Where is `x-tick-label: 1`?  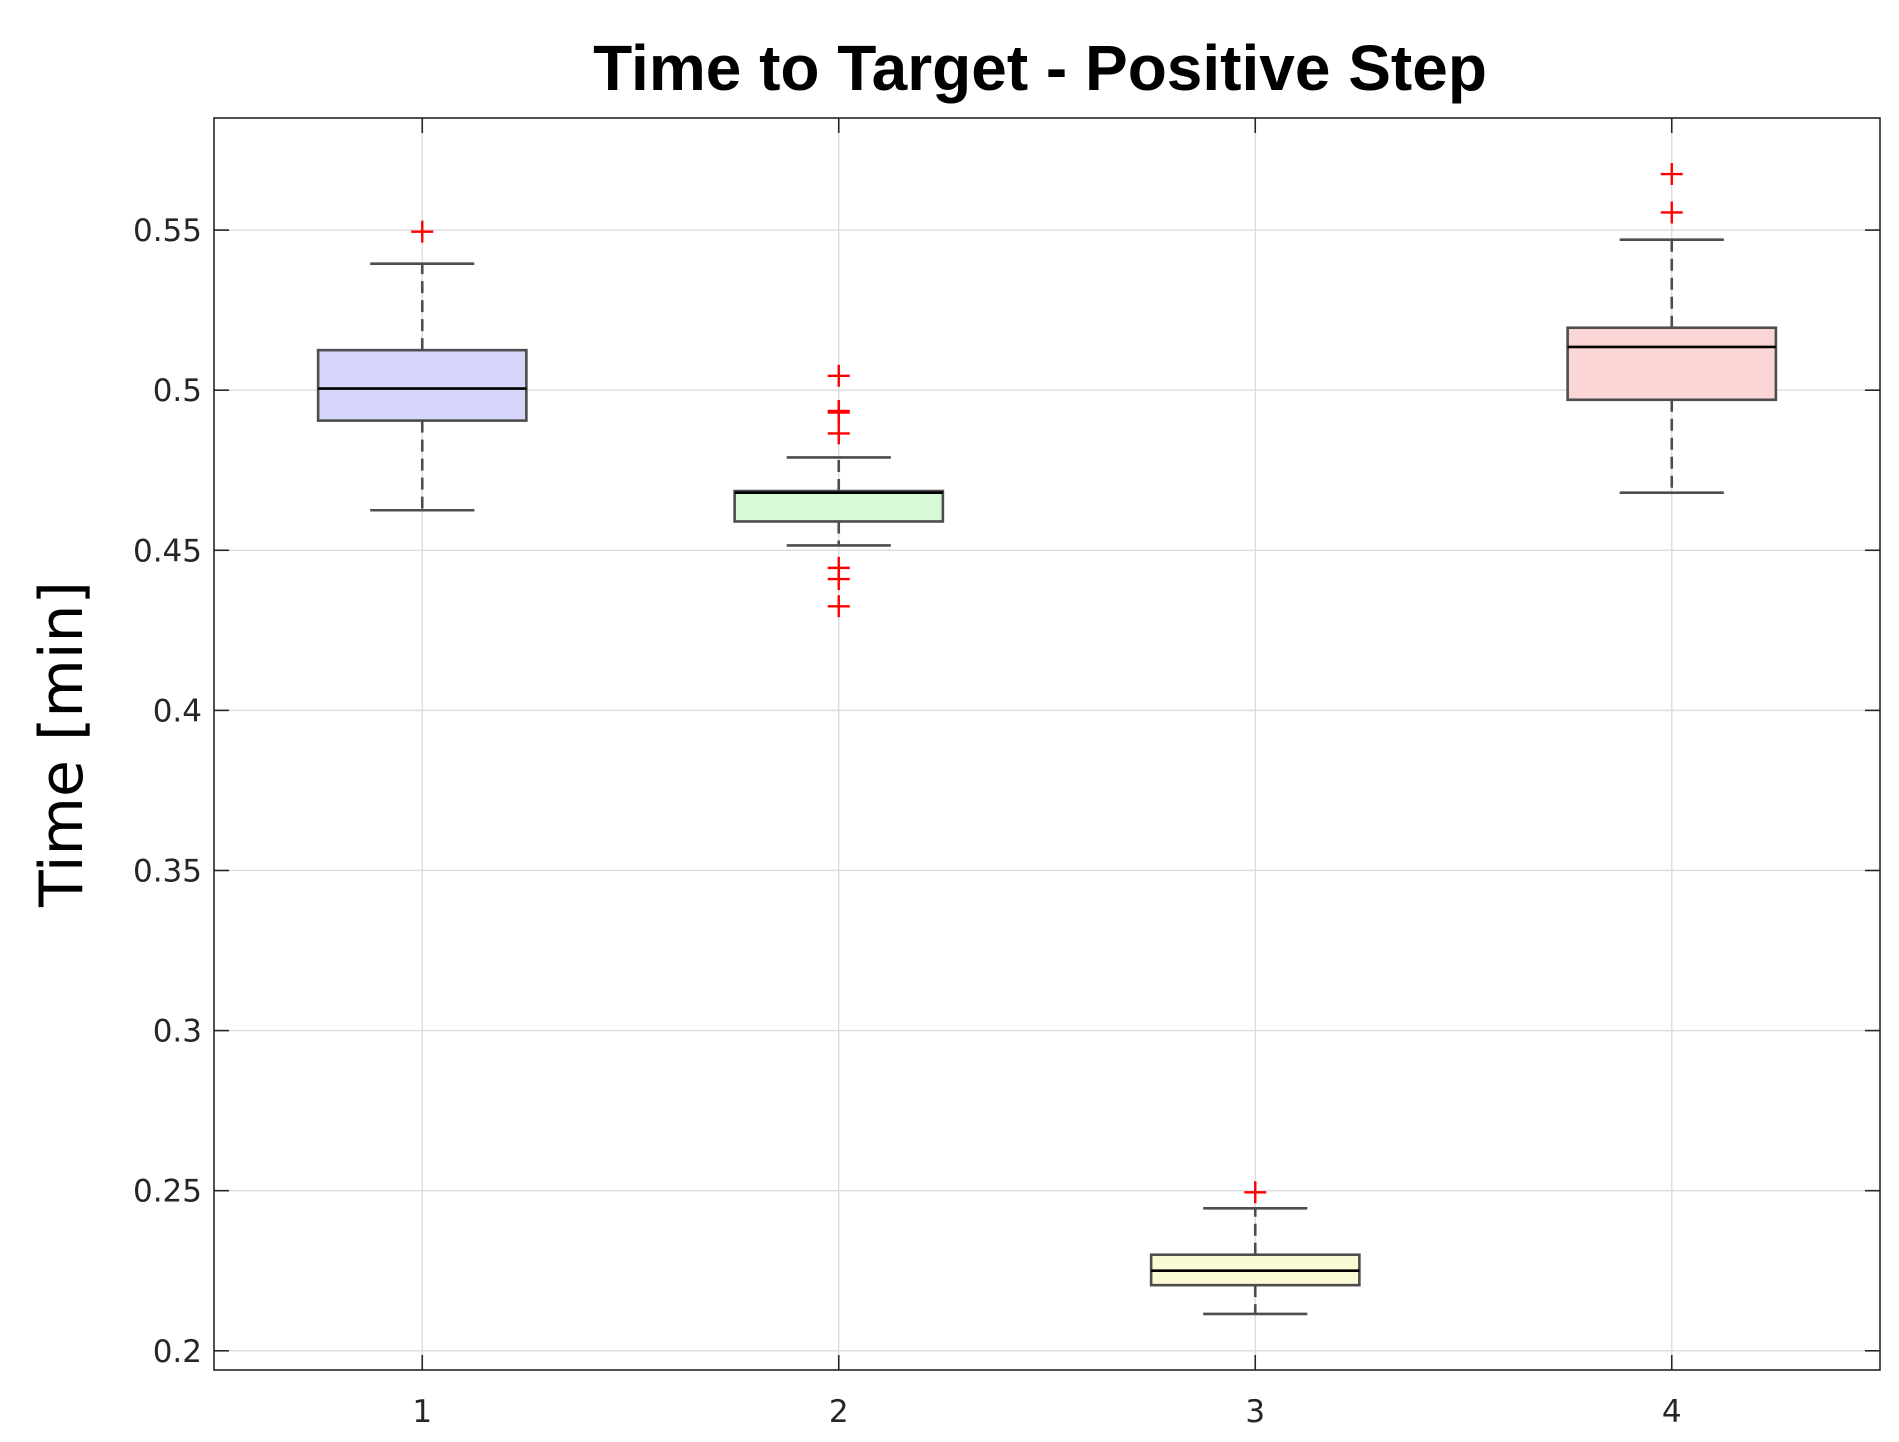
x-tick-label: 1 is located at coordinates (422, 1412).